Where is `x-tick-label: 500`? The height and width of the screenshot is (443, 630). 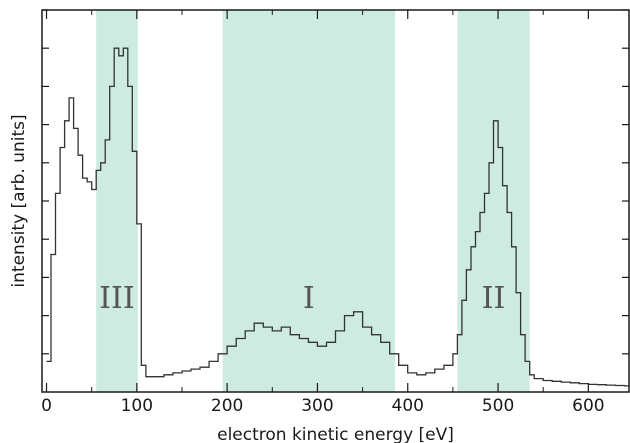
x-tick-label: 500 is located at coordinates (498, 406).